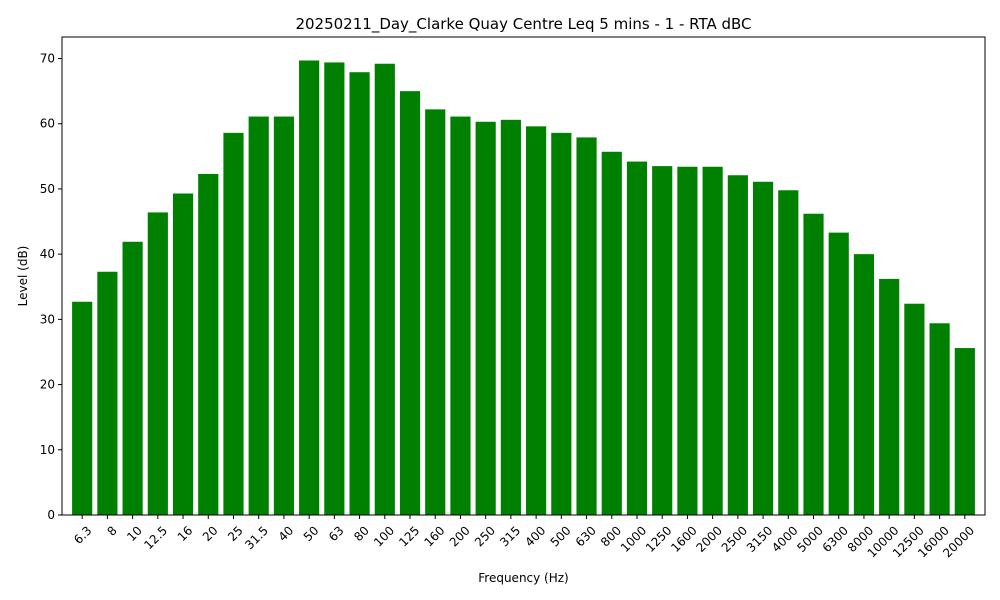 This screenshot has height=600, width=1000. I want to click on x-tick-label: 2000, so click(708, 538).